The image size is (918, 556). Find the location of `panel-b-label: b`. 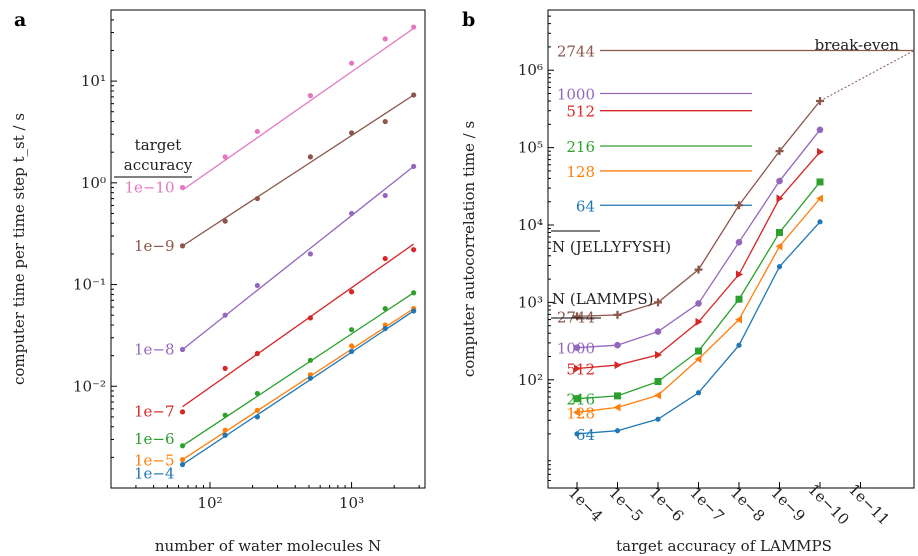

panel-b-label: b is located at coordinates (468, 20).